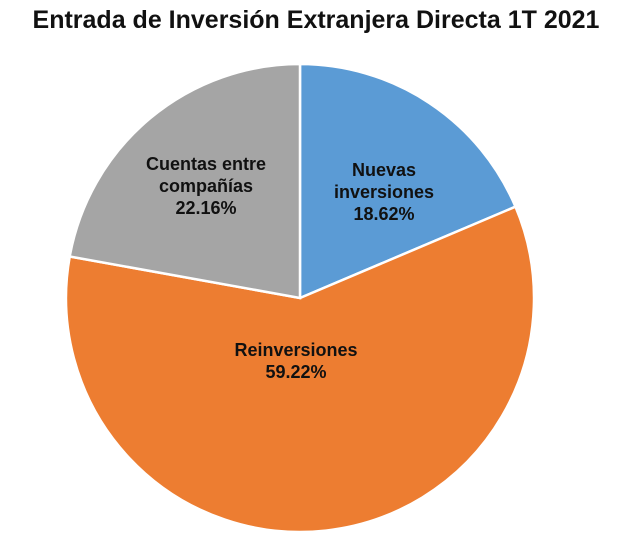 The height and width of the screenshot is (548, 632). Describe the element at coordinates (383, 214) in the screenshot. I see `slice-value-label: 18.62%` at that location.